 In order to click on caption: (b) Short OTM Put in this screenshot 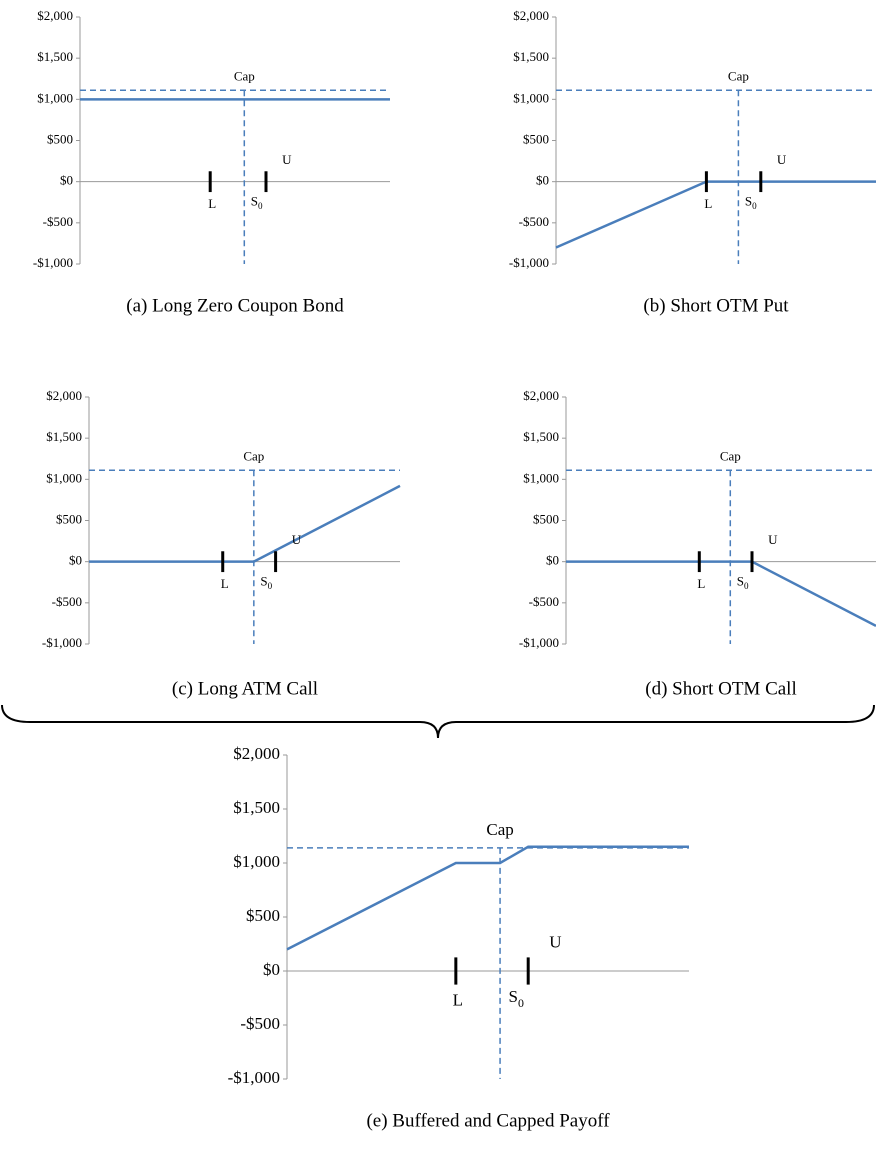, I will do `click(716, 305)`.